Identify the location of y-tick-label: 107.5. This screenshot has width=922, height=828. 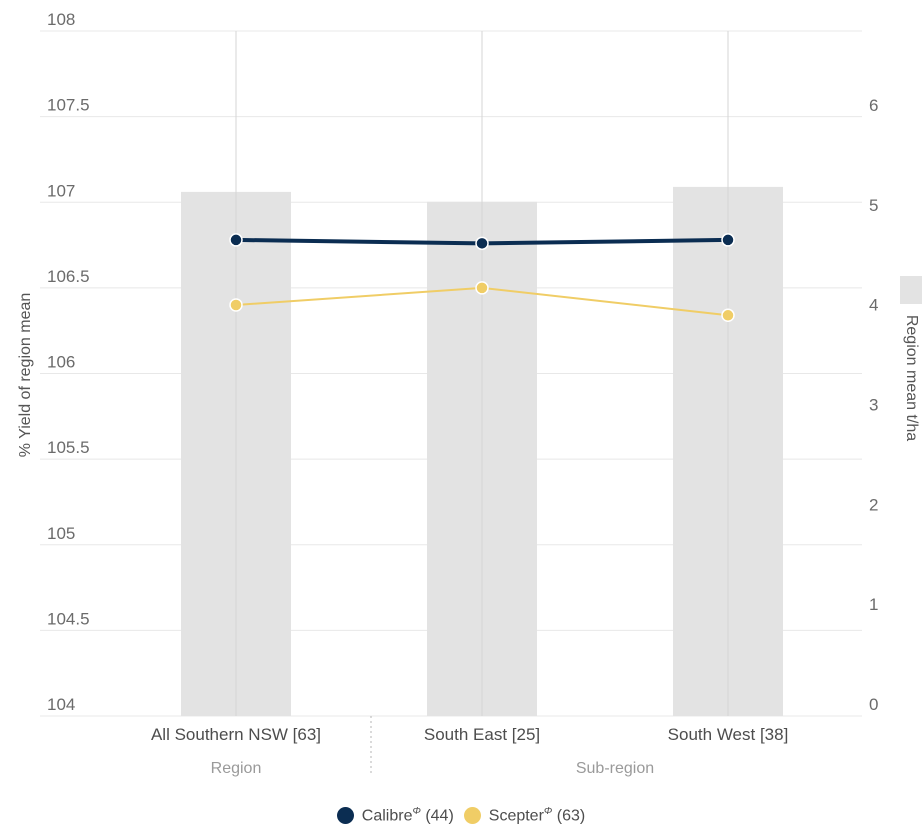
(68, 105).